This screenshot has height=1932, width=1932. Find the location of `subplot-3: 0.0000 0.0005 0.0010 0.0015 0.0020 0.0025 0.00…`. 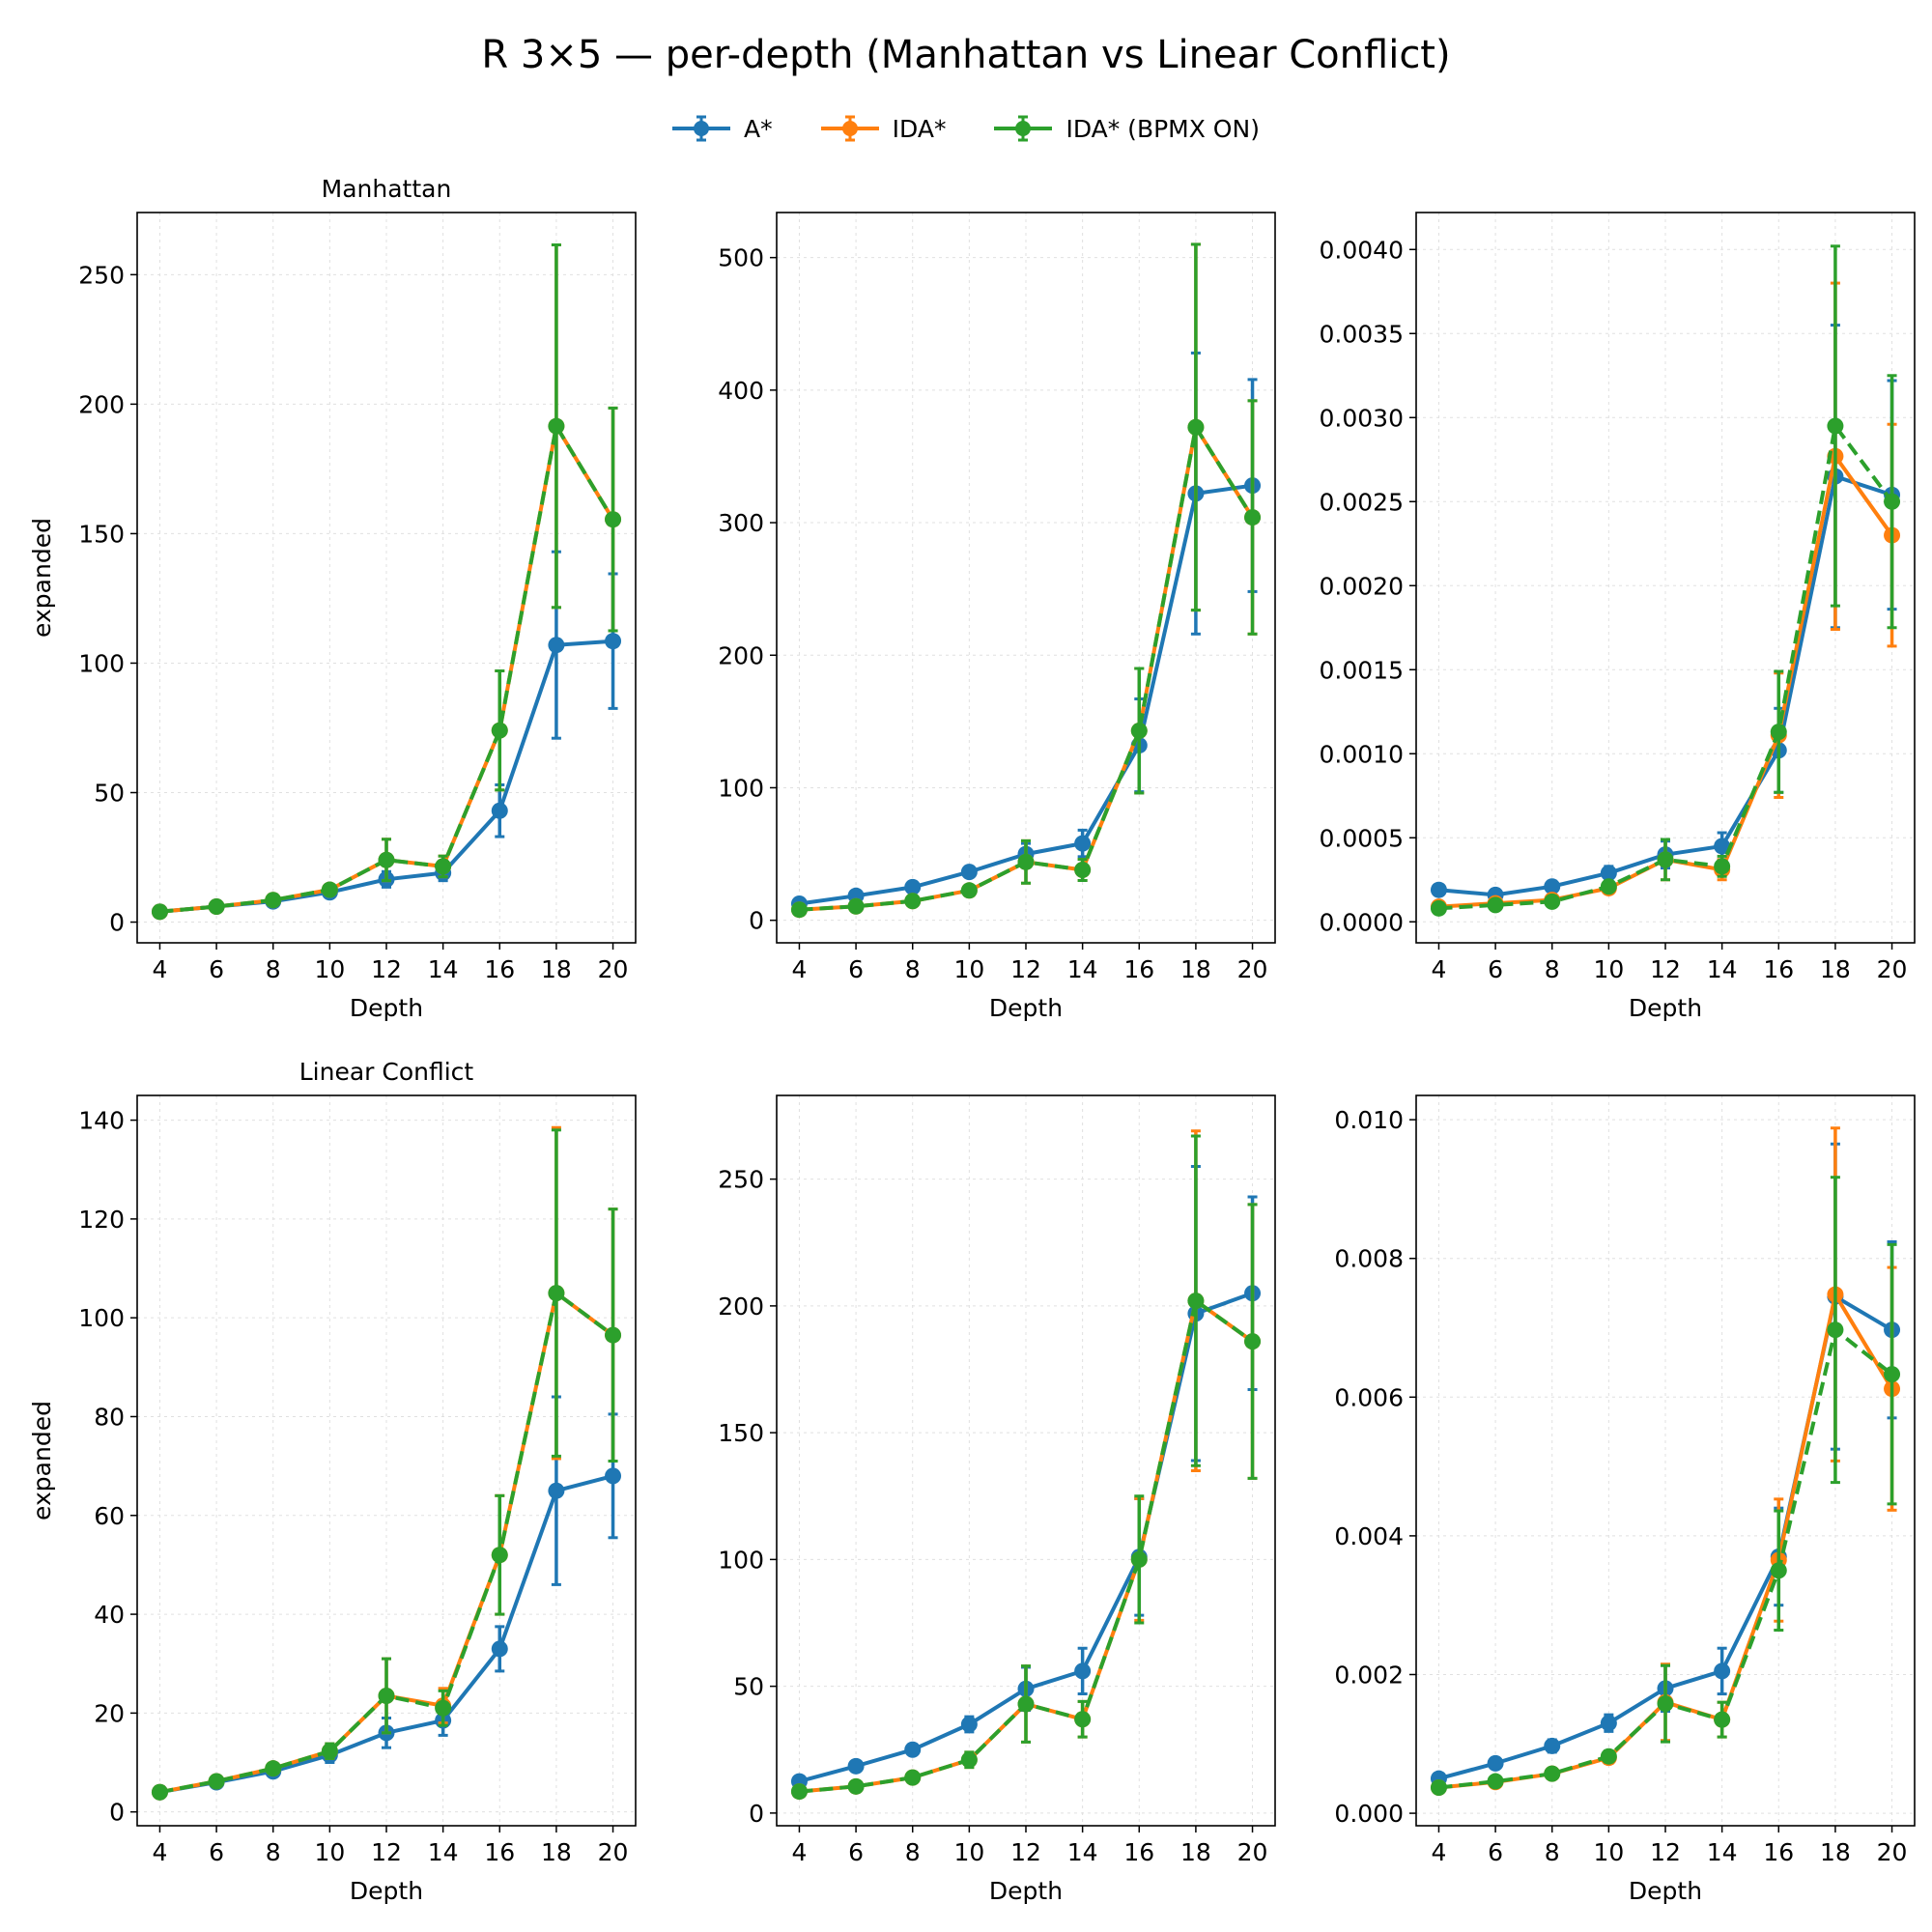

subplot-3: 0.0000 0.0005 0.0010 0.0015 0.0020 0.0025 0.00… is located at coordinates (1618, 617).